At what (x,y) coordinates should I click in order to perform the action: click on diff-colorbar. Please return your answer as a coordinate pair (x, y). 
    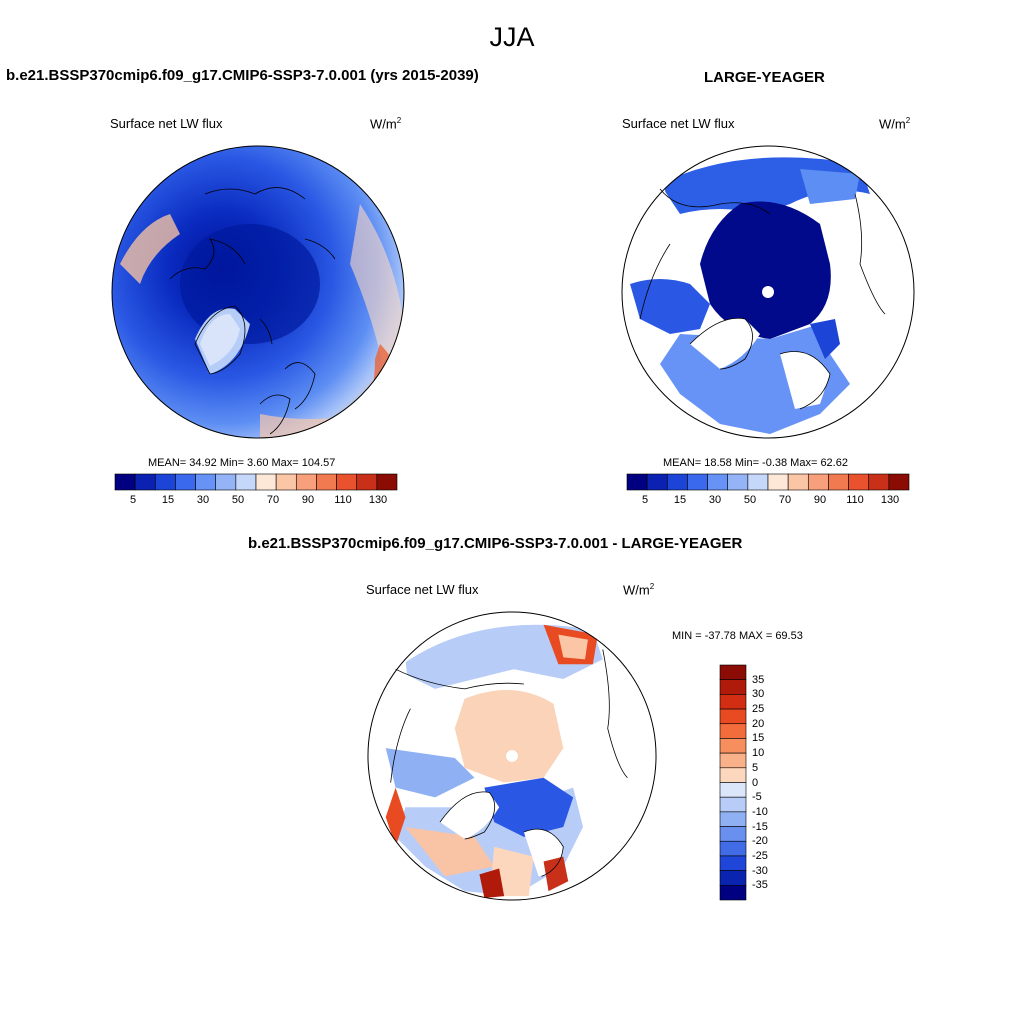
    Looking at the image, I should click on (733, 782).